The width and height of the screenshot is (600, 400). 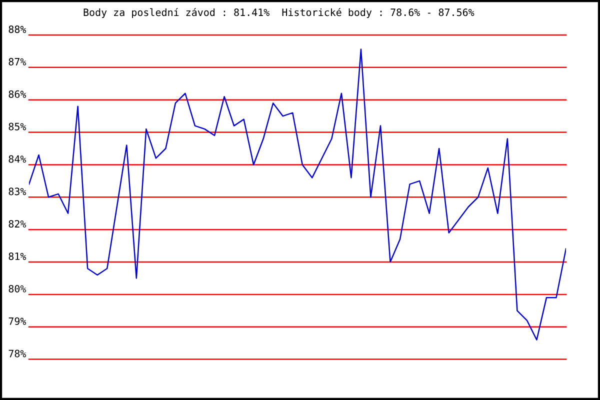 I want to click on y-tick-label: 80%, so click(x=17, y=288).